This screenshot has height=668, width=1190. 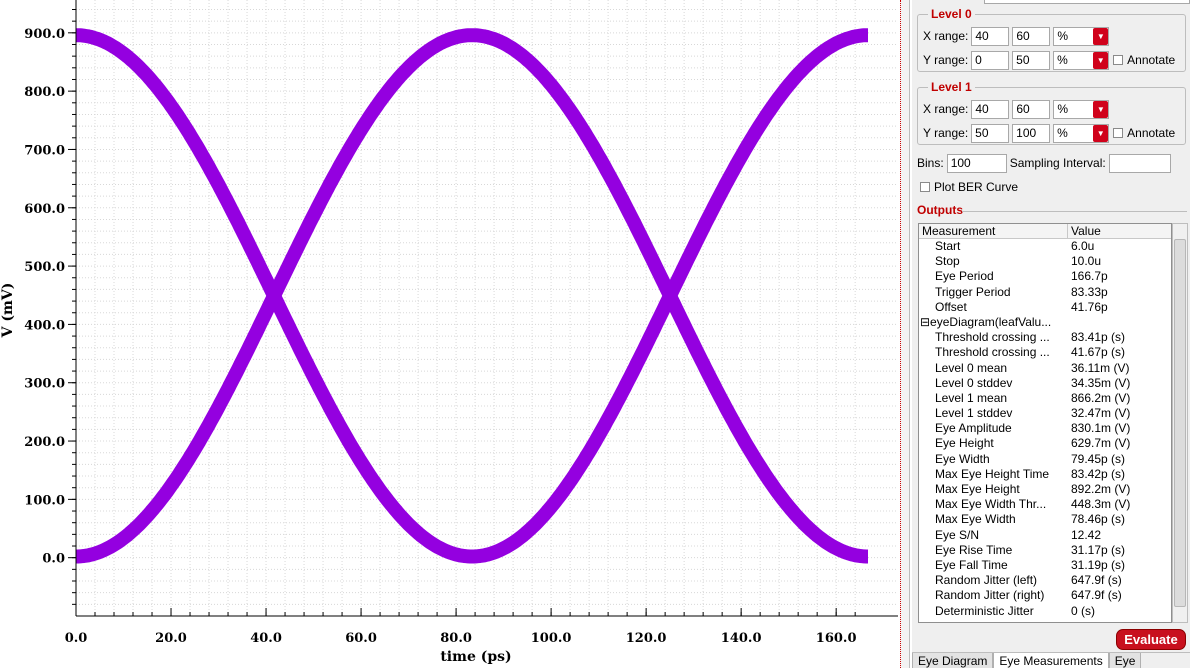 I want to click on table-row: Level 1 stddev 32.47m (V), so click(x=1045, y=413).